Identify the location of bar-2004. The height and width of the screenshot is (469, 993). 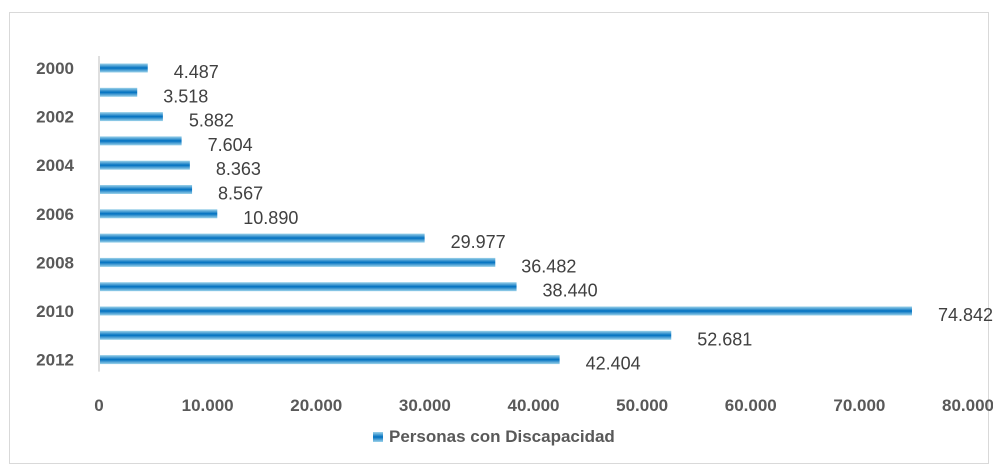
(145, 165).